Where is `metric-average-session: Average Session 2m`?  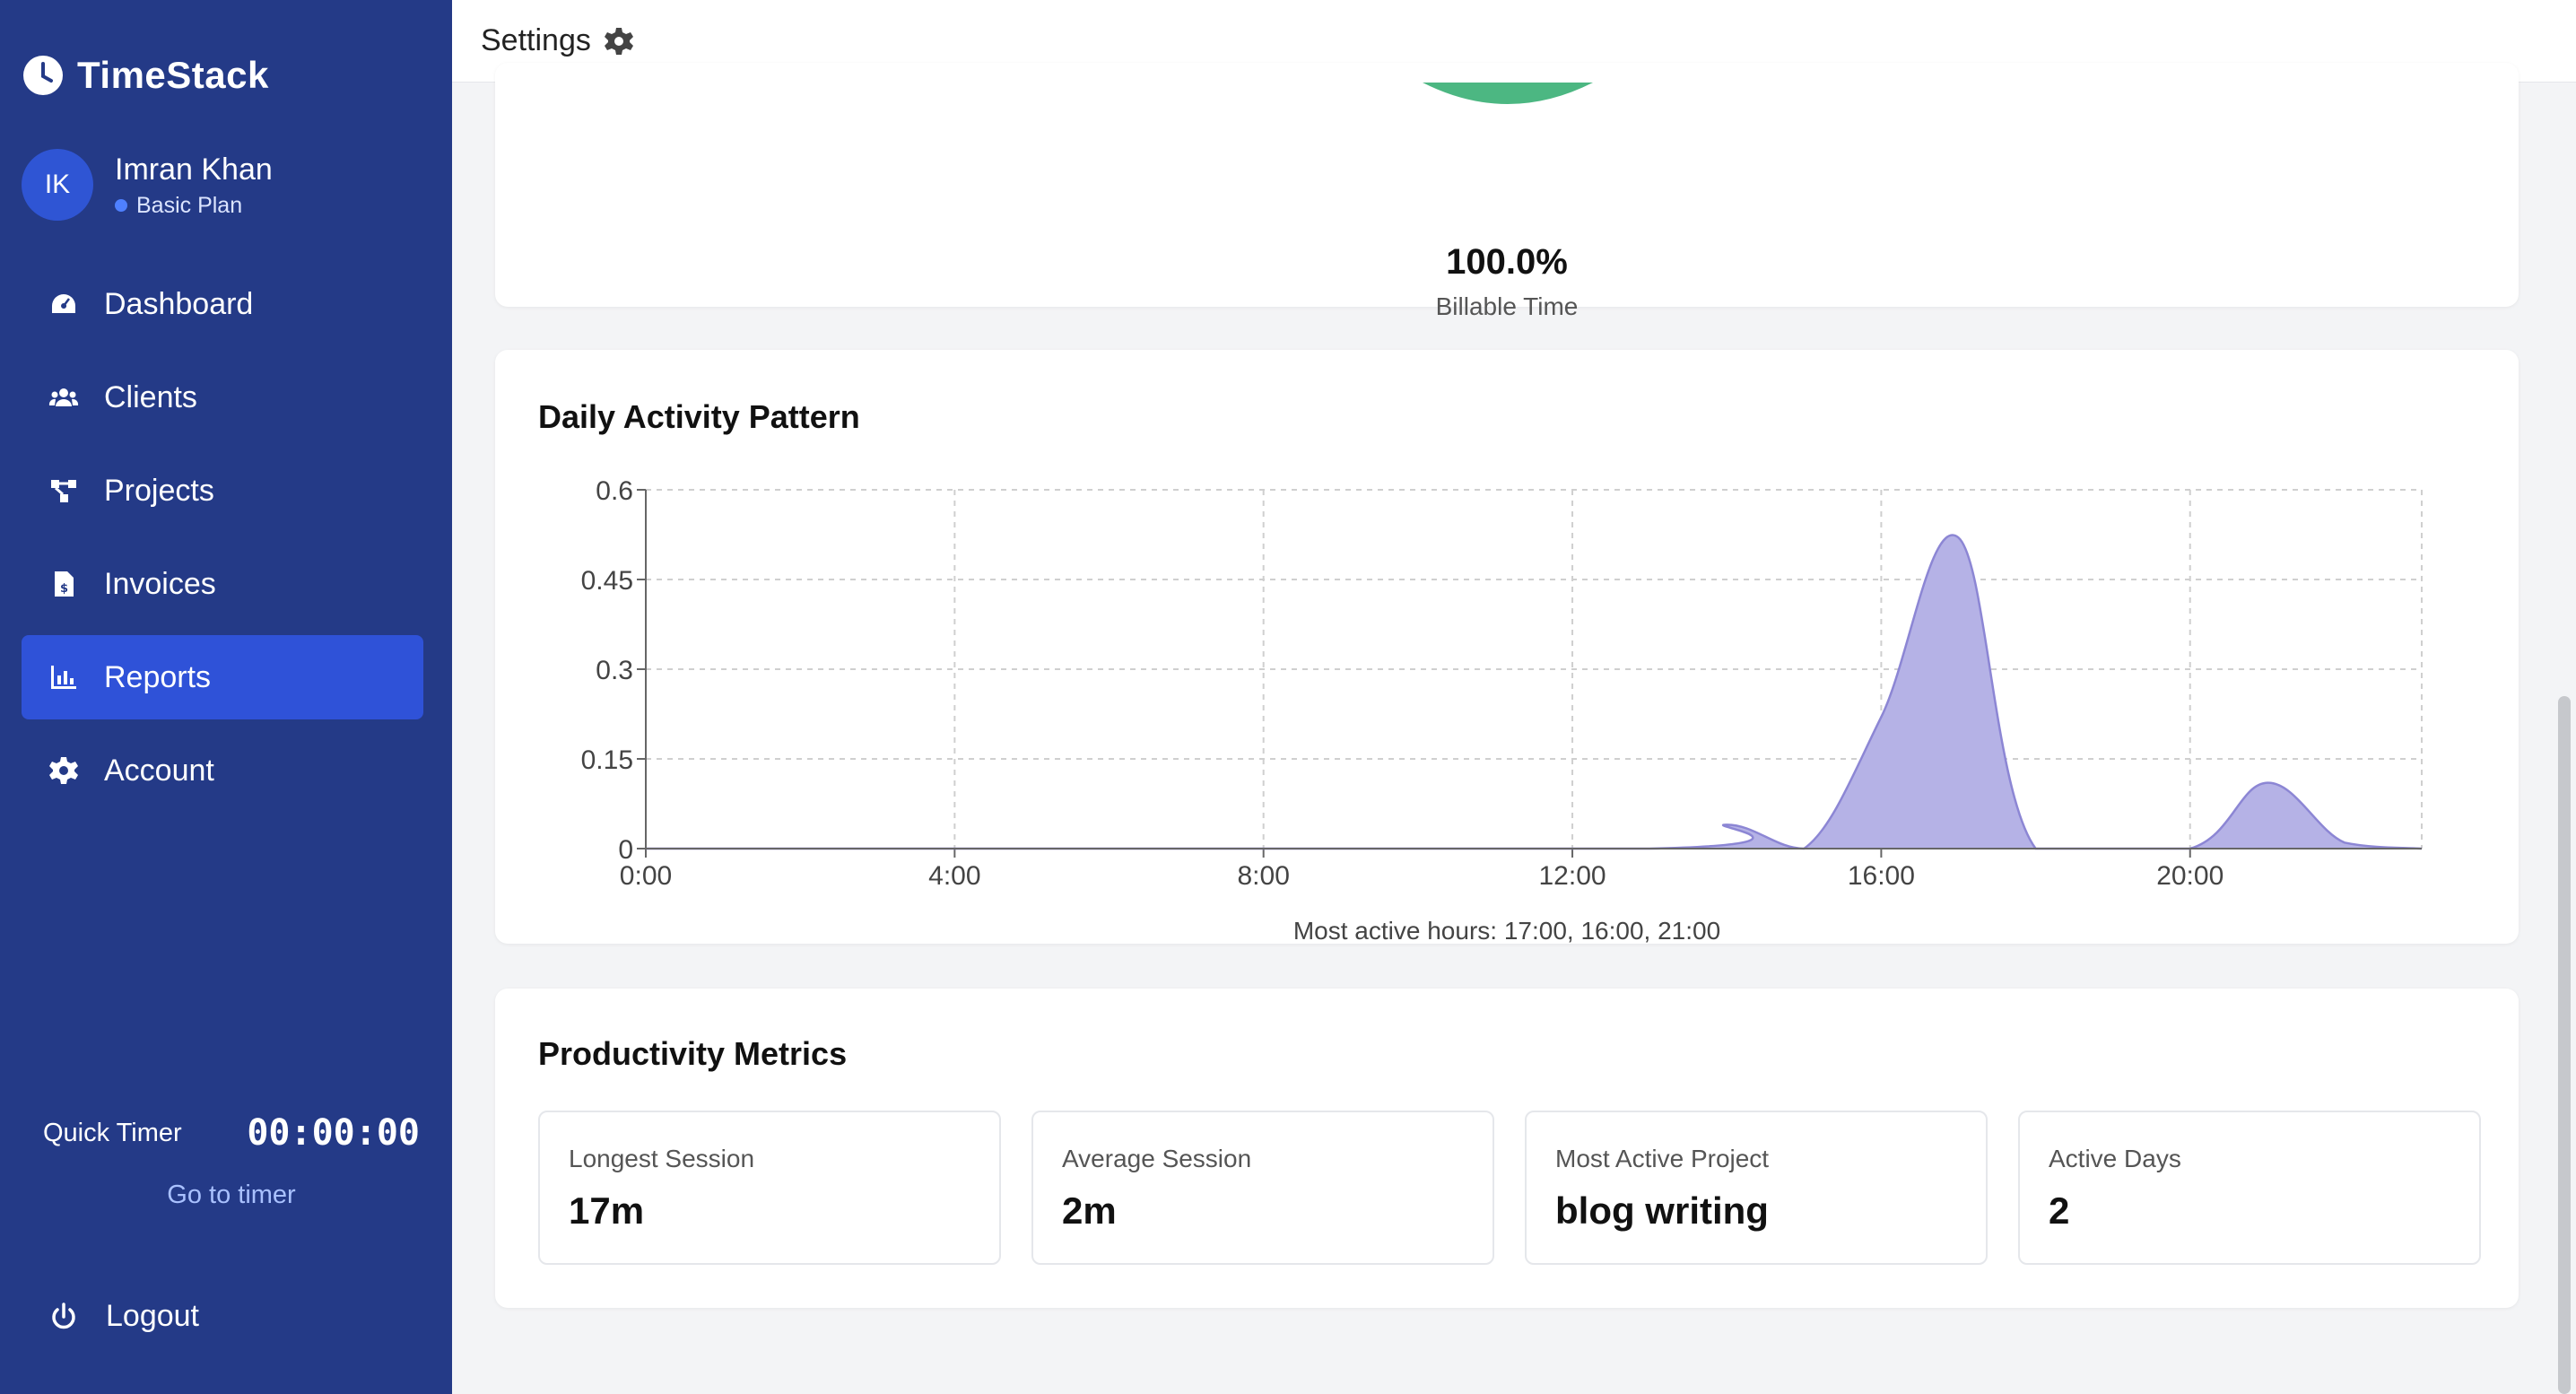
metric-average-session: Average Session 2m is located at coordinates (1262, 1188).